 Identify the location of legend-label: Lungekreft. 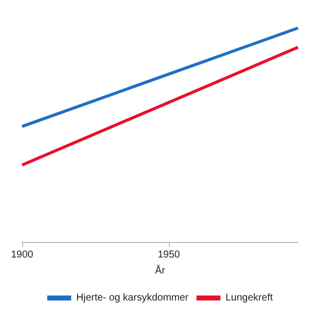
(249, 298).